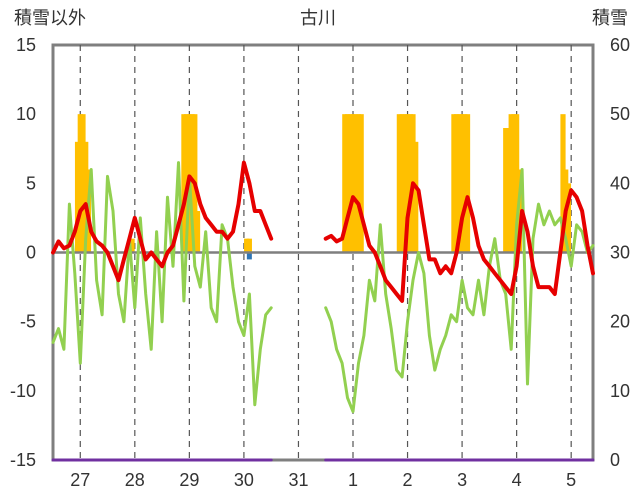 This screenshot has width=636, height=501. What do you see at coordinates (615, 460) in the screenshot?
I see `y-right-tick-label: 0` at bounding box center [615, 460].